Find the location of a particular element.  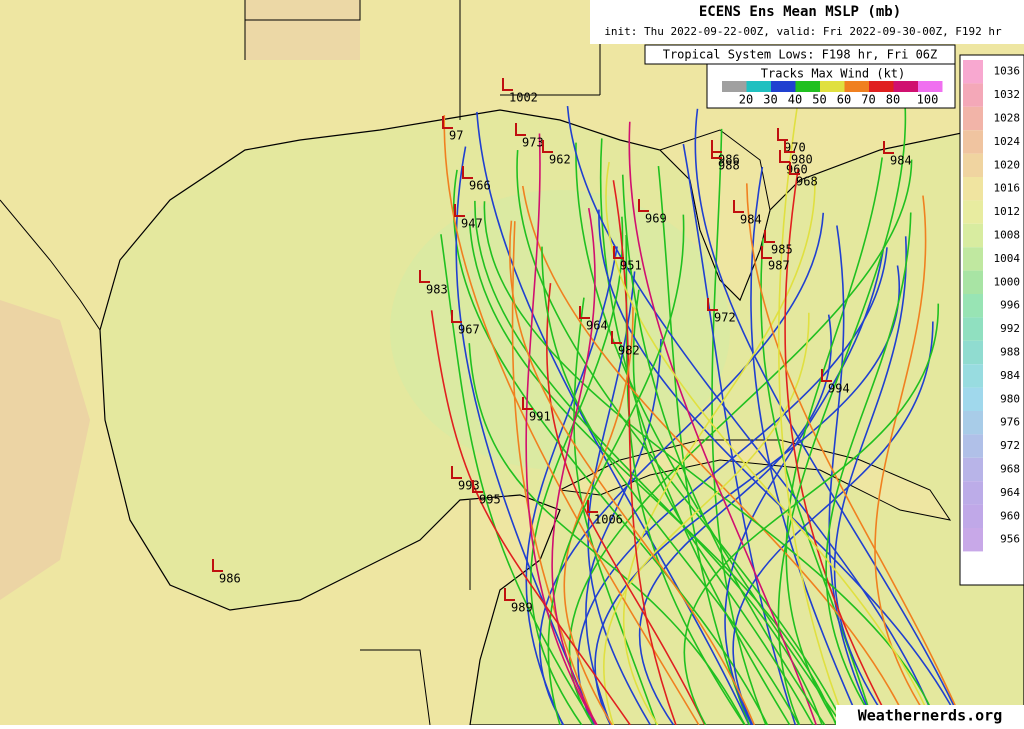

low-pressure: 985 is located at coordinates (782, 250).